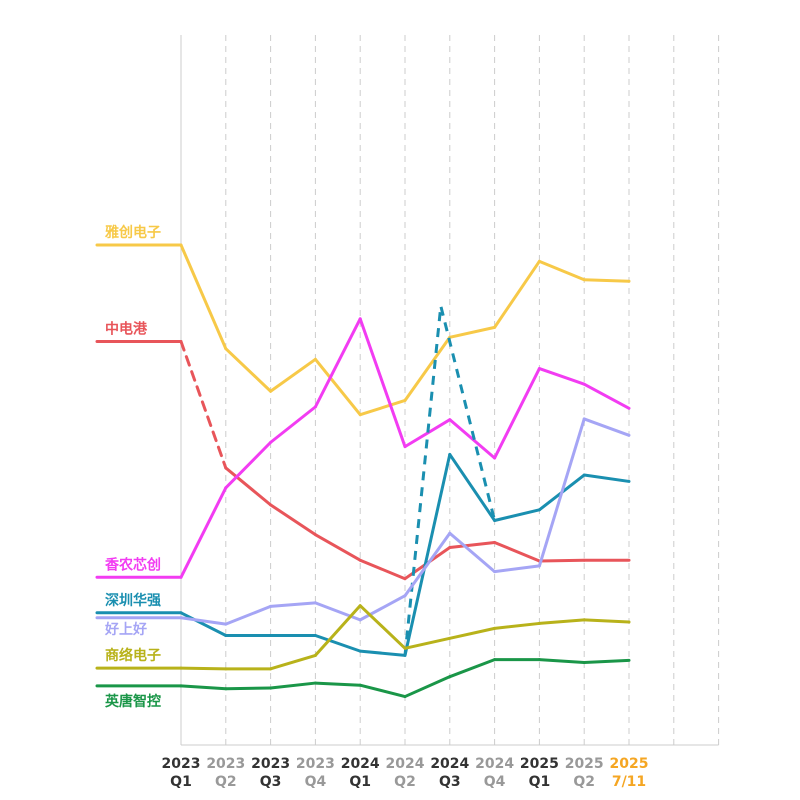 This screenshot has height=800, width=800. I want to click on series-label: 英唐智控, so click(132, 701).